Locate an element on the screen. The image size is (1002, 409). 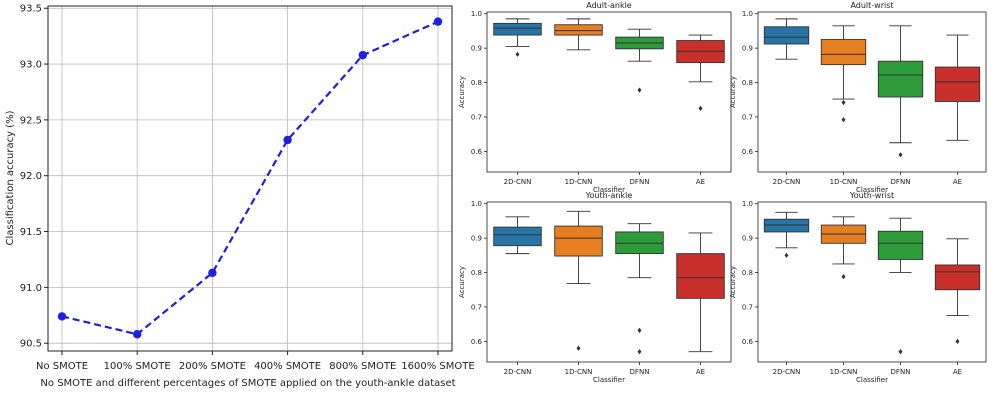
panel-title: Adult-wrist is located at coordinates (871, 5).